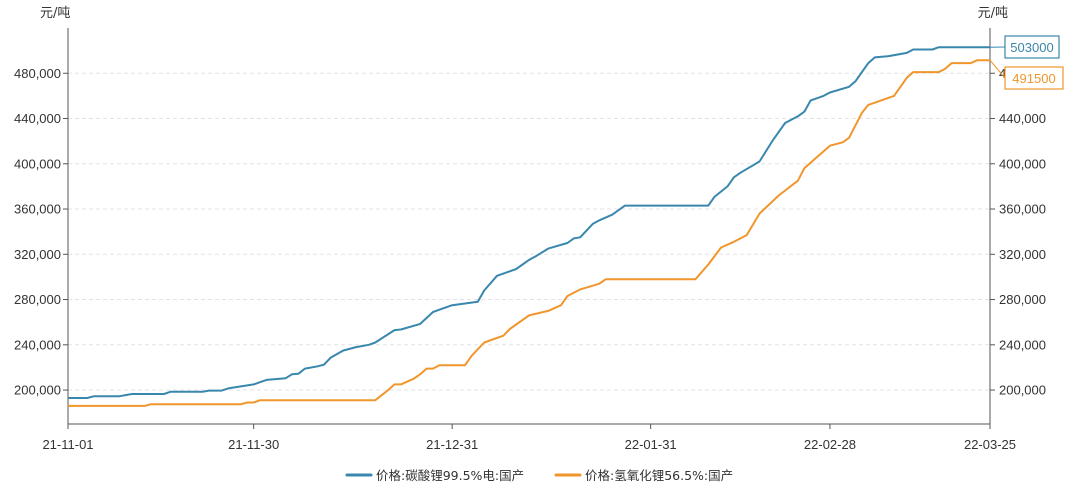 The image size is (1080, 488). I want to click on left-y-tick-label: 200,000, so click(37, 390).